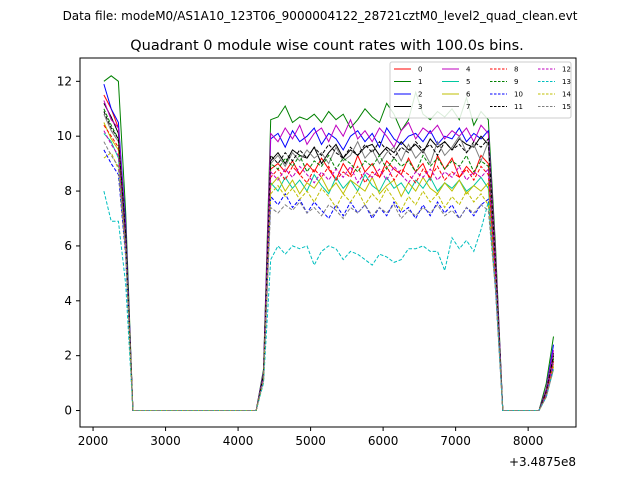 The width and height of the screenshot is (640, 484). What do you see at coordinates (542, 462) in the screenshot?
I see `x-offset-label: +3.4875e8` at bounding box center [542, 462].